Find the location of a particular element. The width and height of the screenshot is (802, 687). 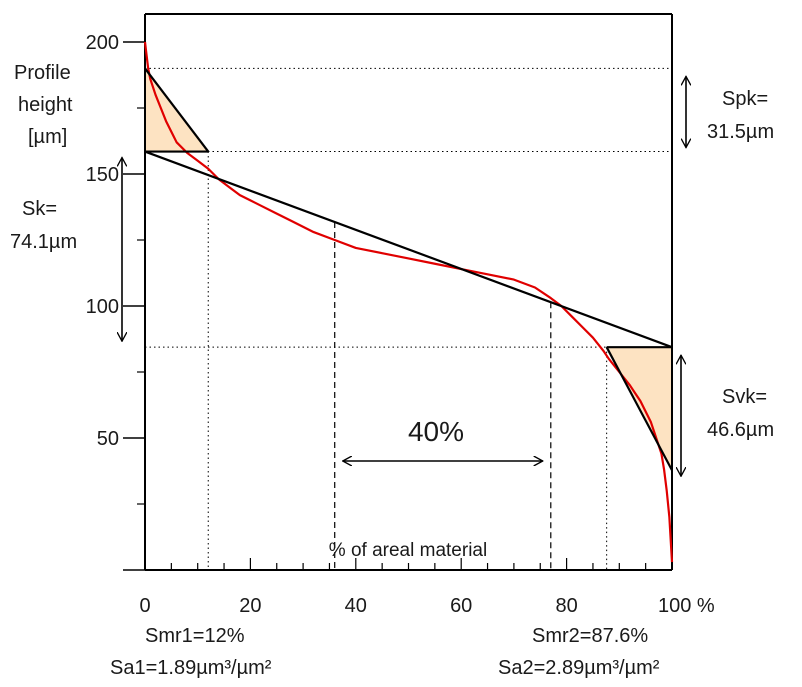

sa1-label: Sa1=1.89µm³/µm² is located at coordinates (191, 668).